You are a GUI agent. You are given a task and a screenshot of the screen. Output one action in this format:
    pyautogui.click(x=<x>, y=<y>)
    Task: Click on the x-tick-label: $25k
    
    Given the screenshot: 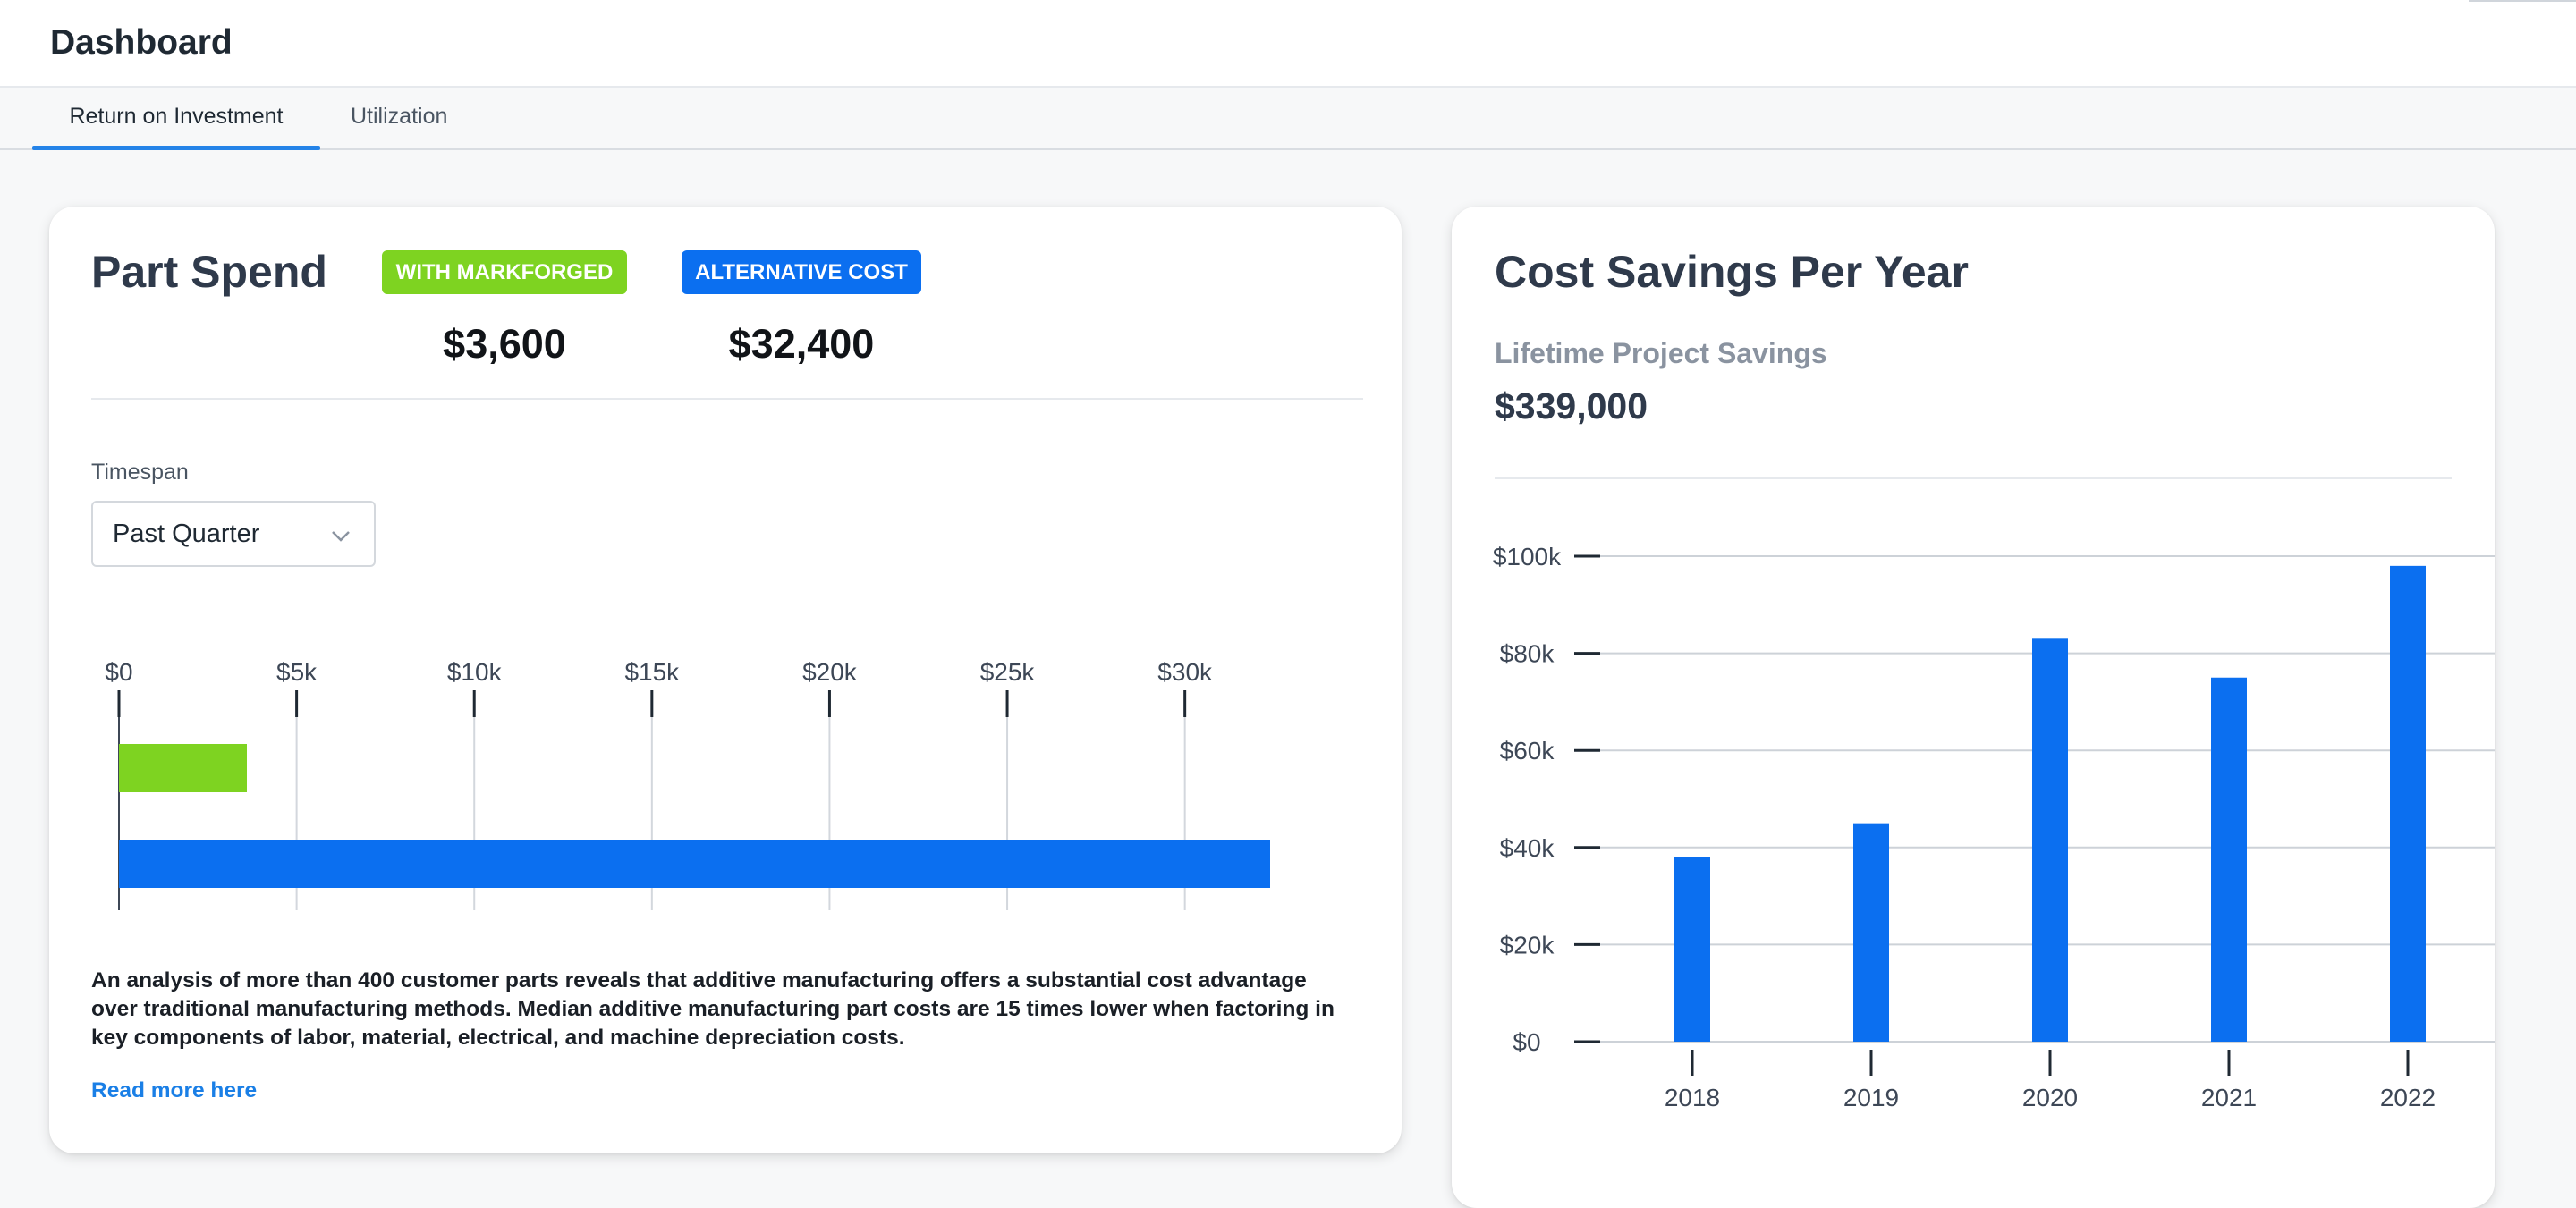 What is the action you would take?
    pyautogui.click(x=1008, y=672)
    